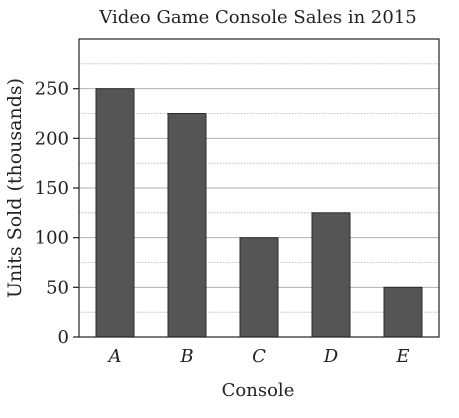 Image resolution: width=459 pixels, height=418 pixels. What do you see at coordinates (57, 287) in the screenshot?
I see `y-tick-label: 50` at bounding box center [57, 287].